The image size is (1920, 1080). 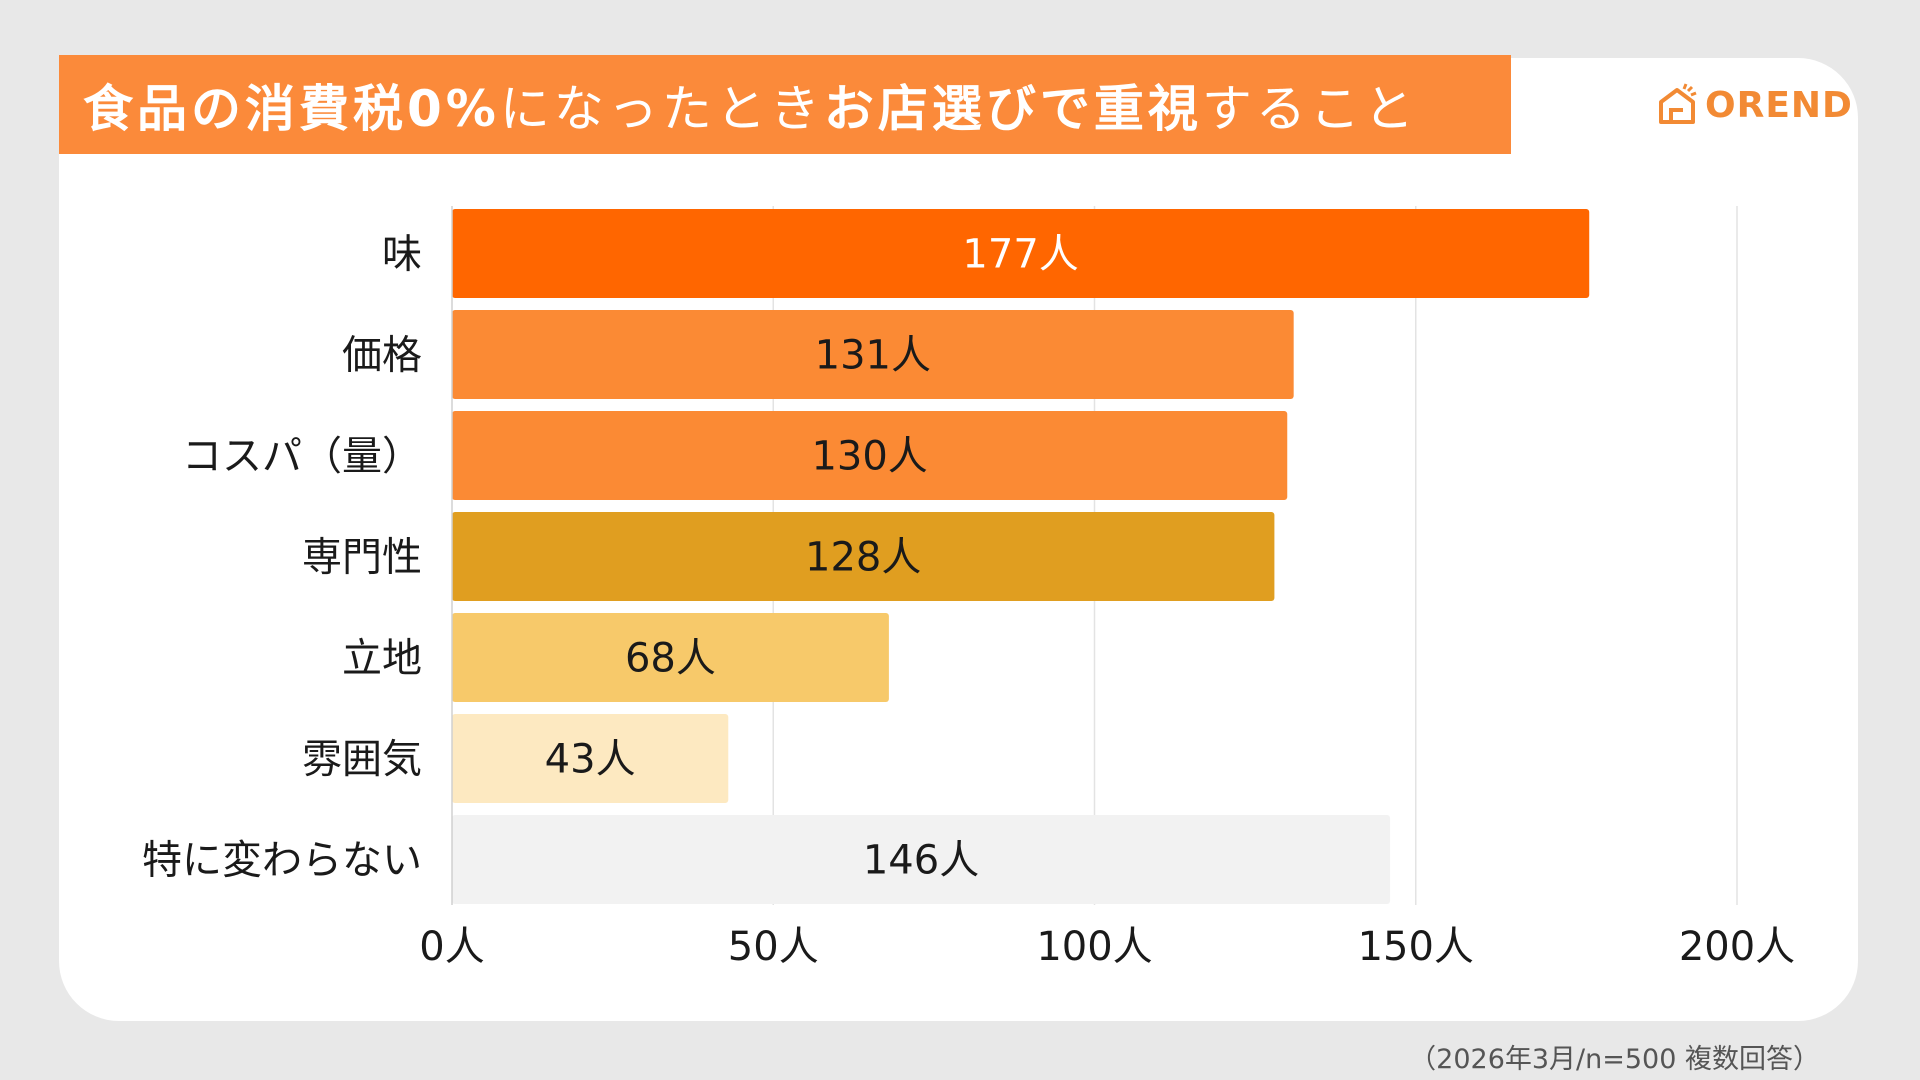 What do you see at coordinates (1012, 108) in the screenshot?
I see `title-part-3: お店選びで重視` at bounding box center [1012, 108].